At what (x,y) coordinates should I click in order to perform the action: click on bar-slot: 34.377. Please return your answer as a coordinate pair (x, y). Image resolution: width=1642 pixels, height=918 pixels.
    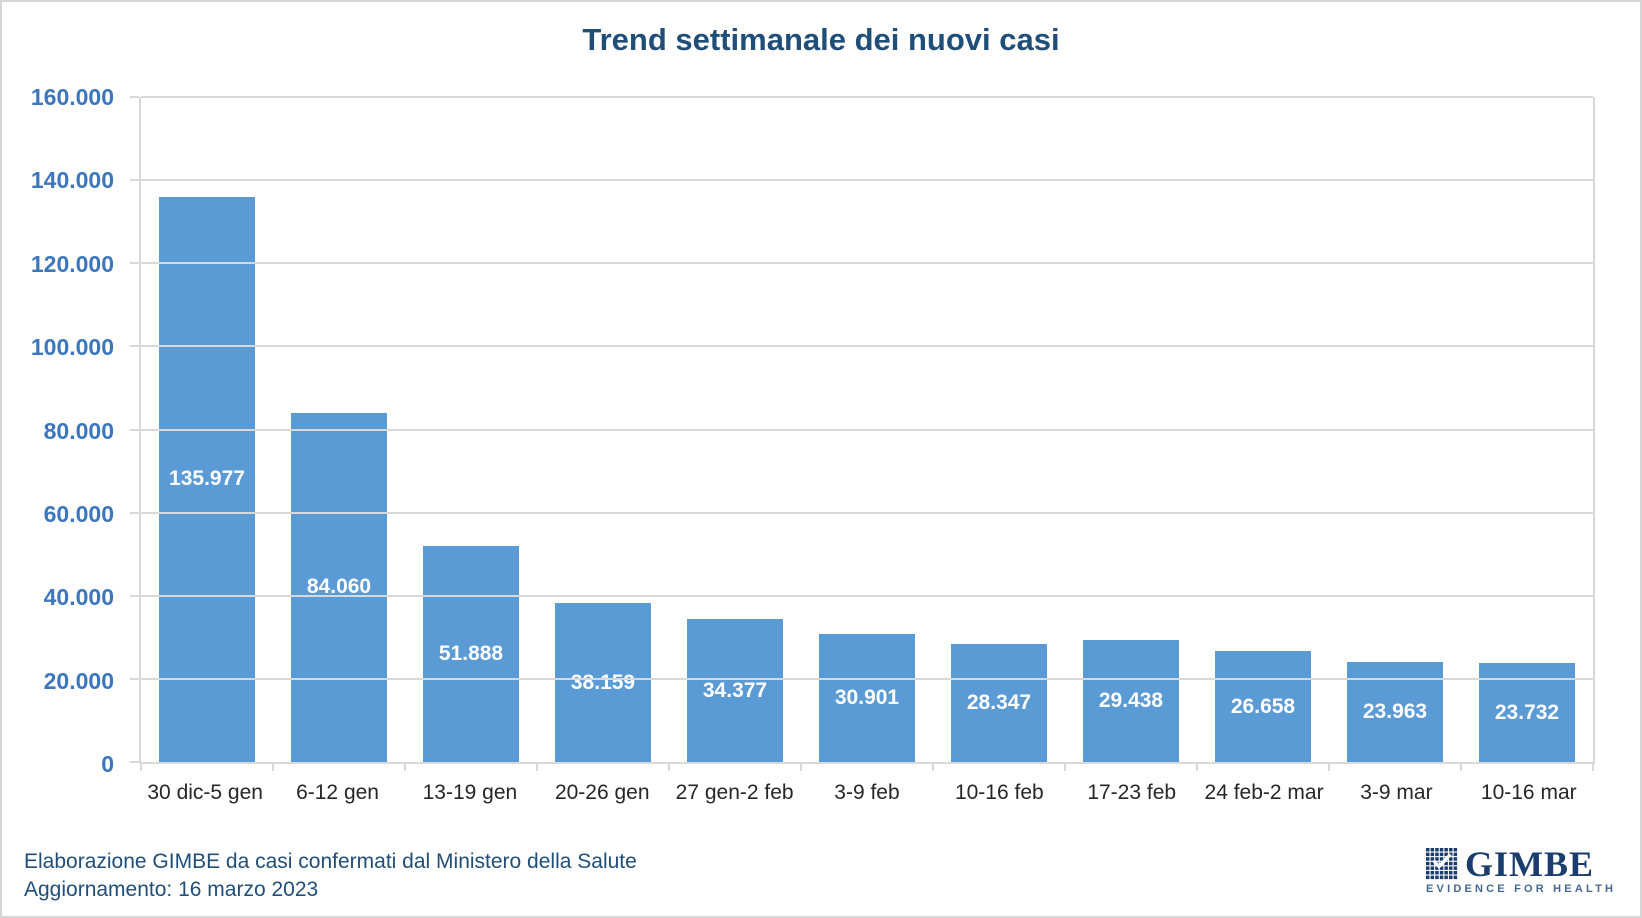
    Looking at the image, I should click on (735, 429).